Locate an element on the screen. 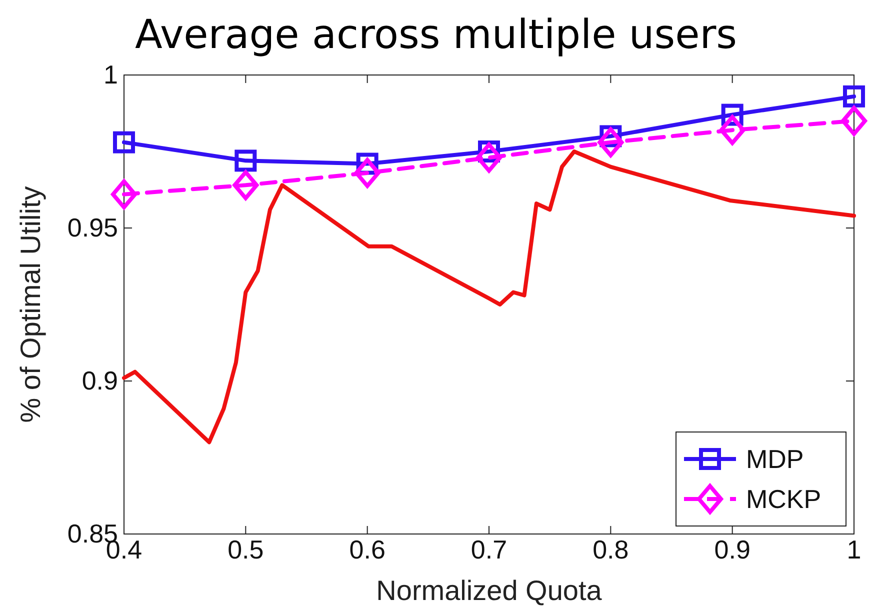 The height and width of the screenshot is (610, 872). y-tick-label: 0.95 is located at coordinates (92, 227).